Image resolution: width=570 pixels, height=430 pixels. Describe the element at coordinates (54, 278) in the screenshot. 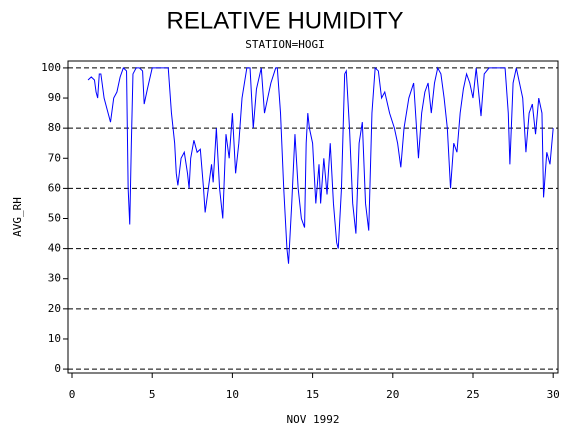

I see `y-tick-label: 30` at that location.